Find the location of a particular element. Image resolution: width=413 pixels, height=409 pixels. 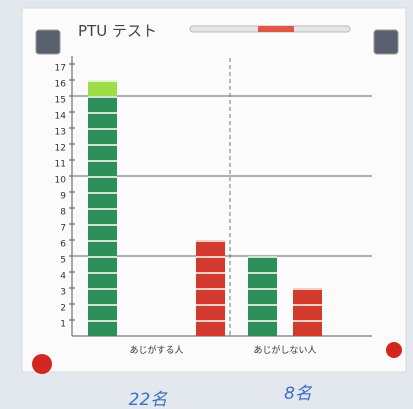

y-tick-label: 6 is located at coordinates (63, 245).